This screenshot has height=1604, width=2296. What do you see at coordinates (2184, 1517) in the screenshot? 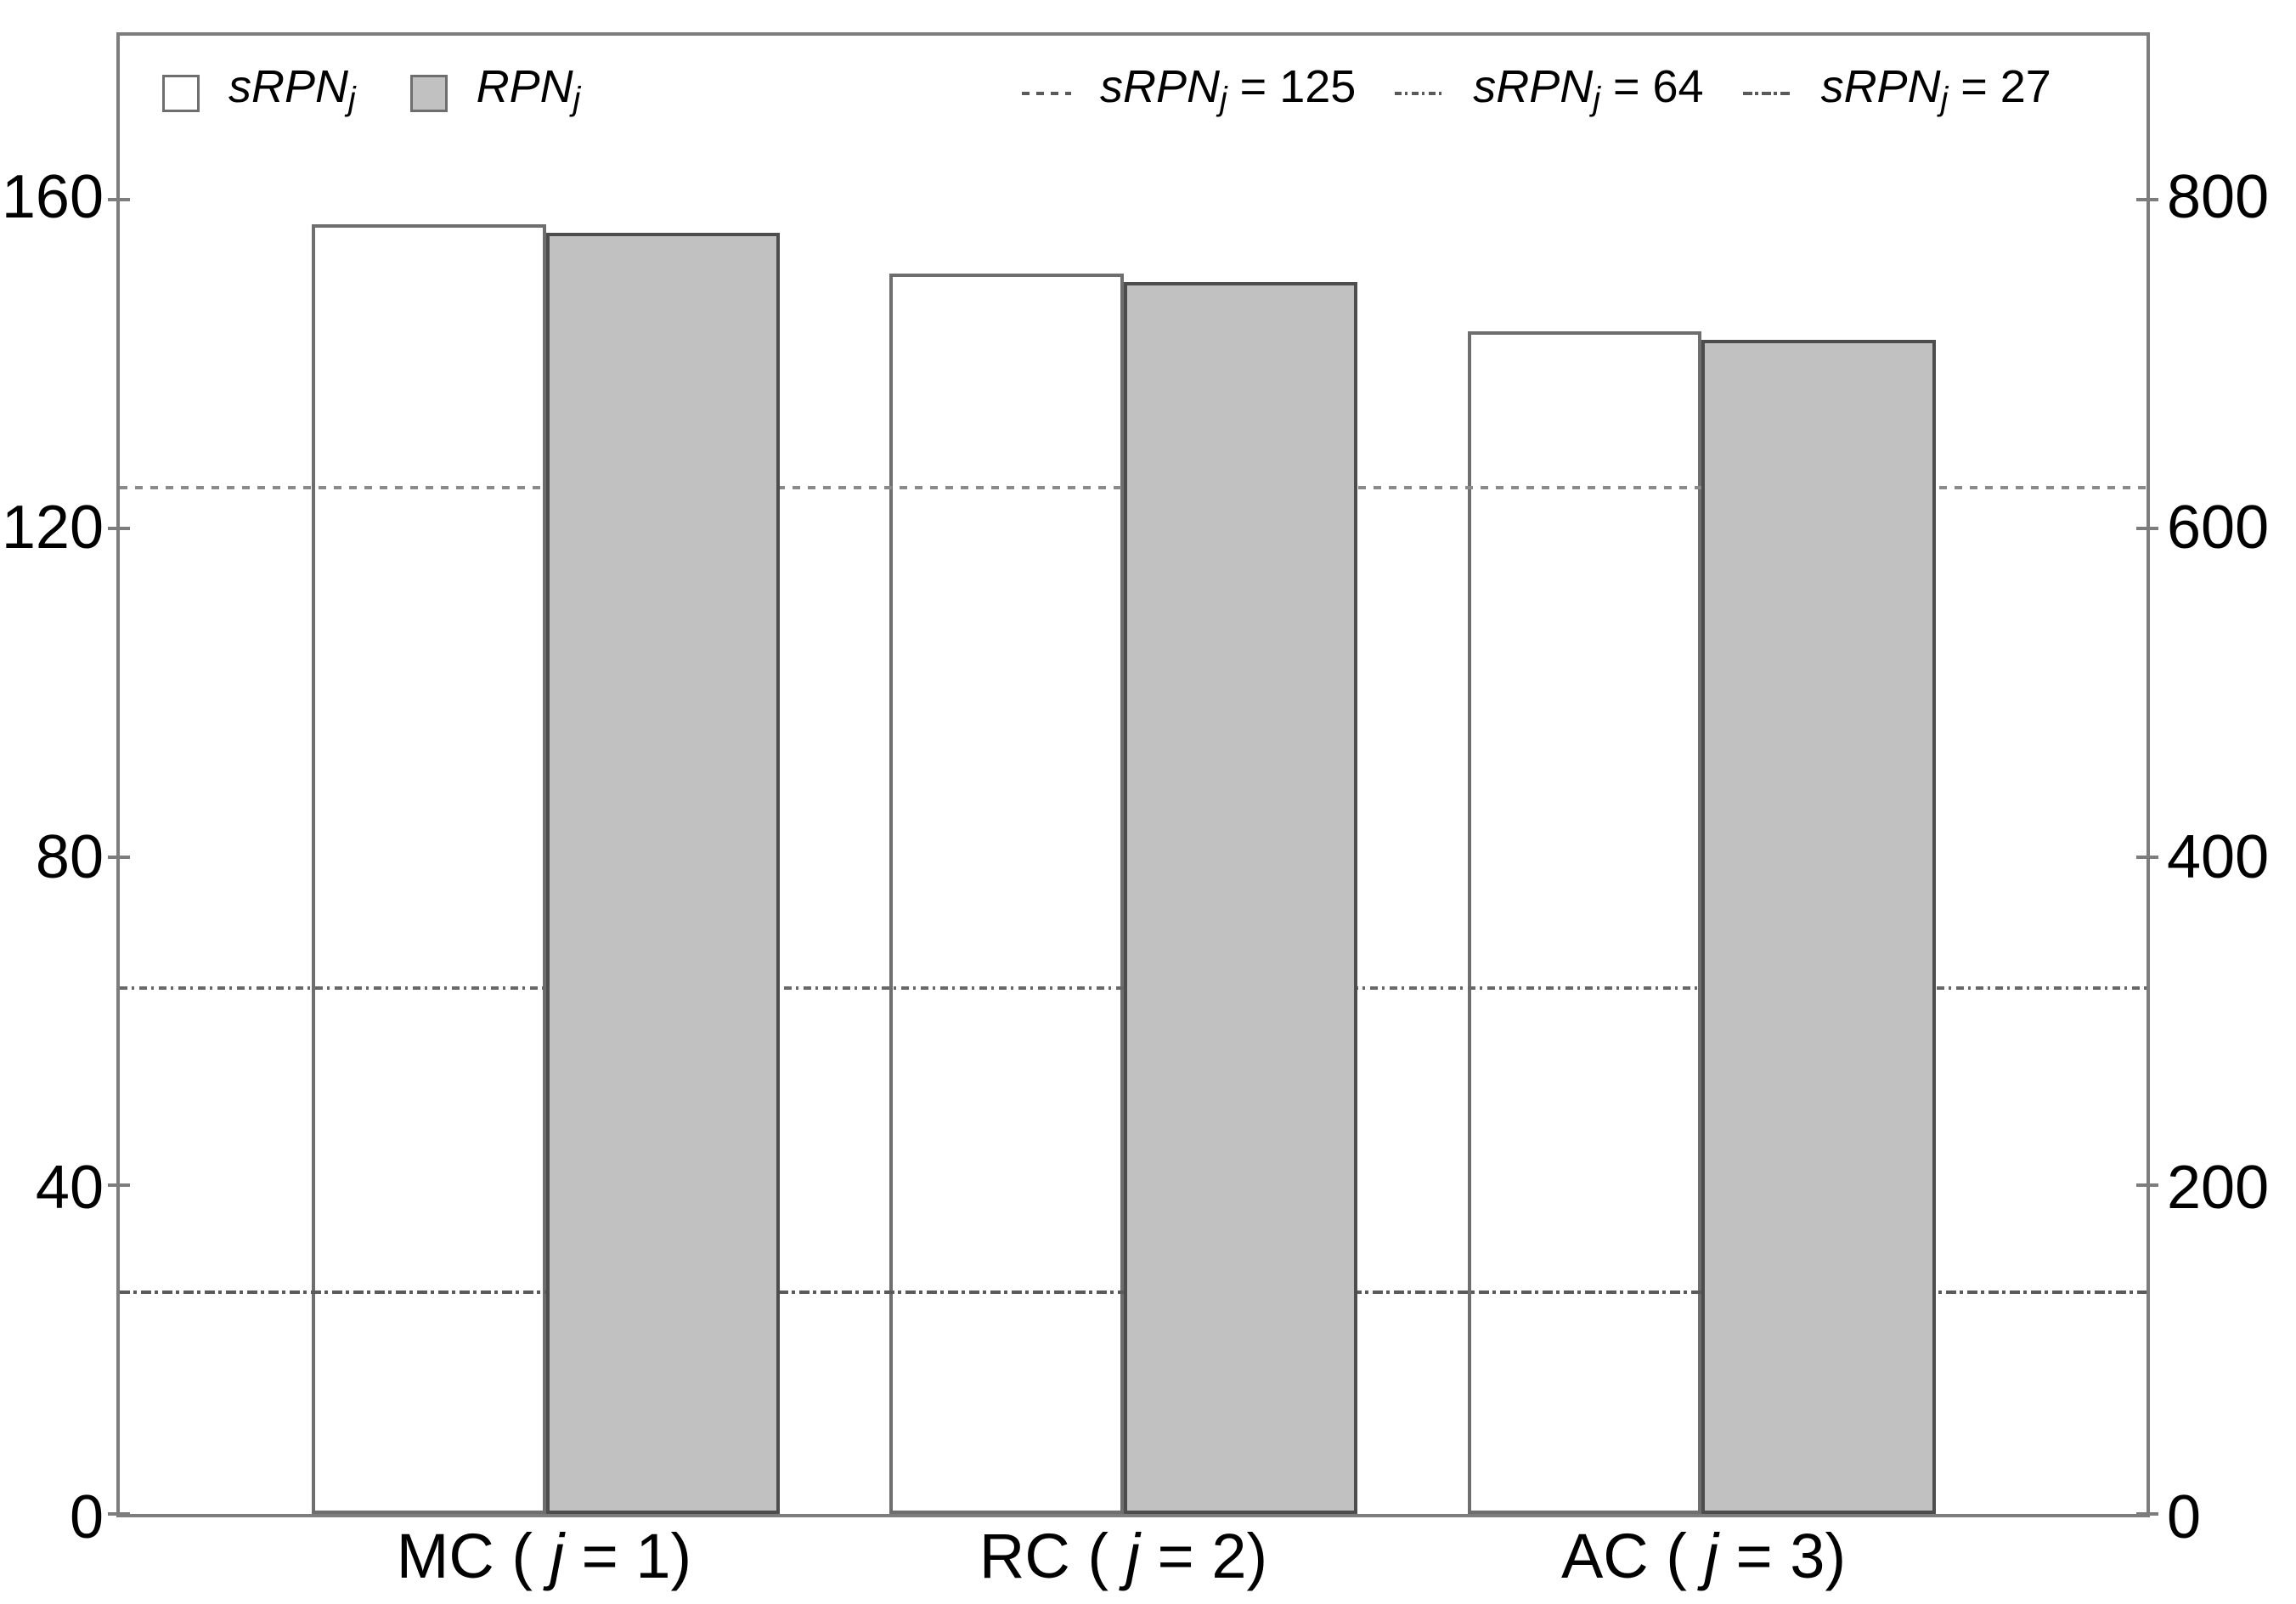
I see `right-axis-label-0: 0` at bounding box center [2184, 1517].